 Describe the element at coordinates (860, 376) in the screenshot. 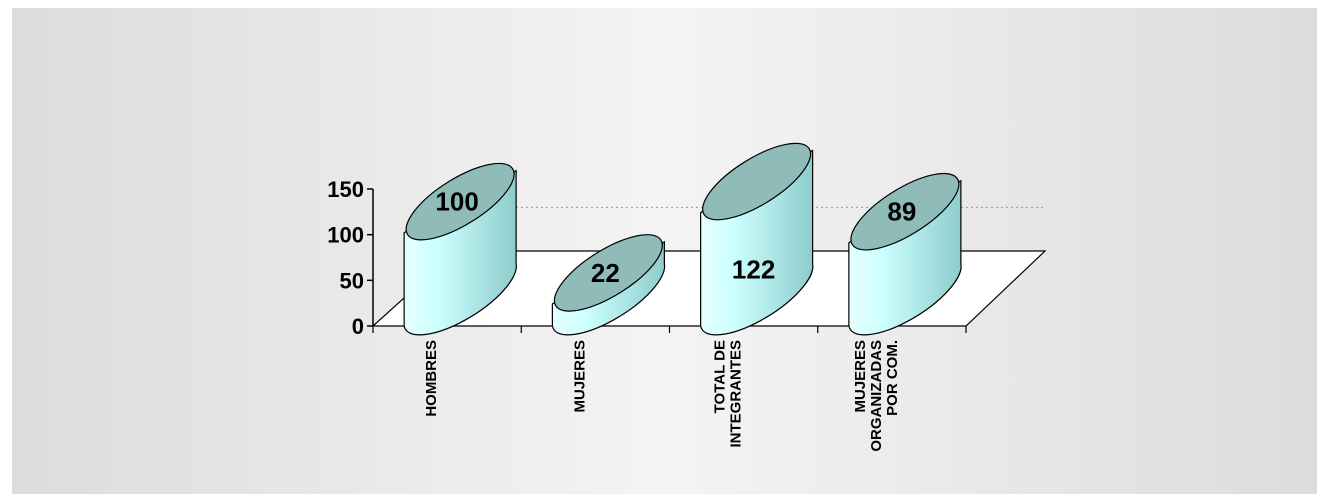

I see `x-category-line-4-1: MUJERES` at that location.